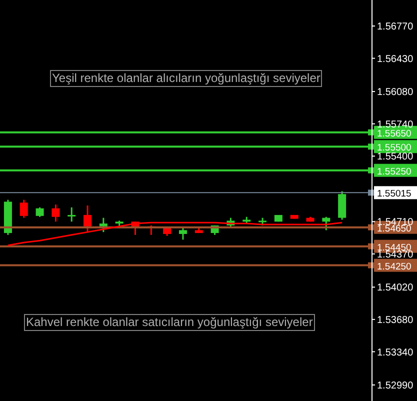 The height and width of the screenshot is (401, 417). What do you see at coordinates (395, 288) in the screenshot?
I see `y-tick-label: 1.54020` at bounding box center [395, 288].